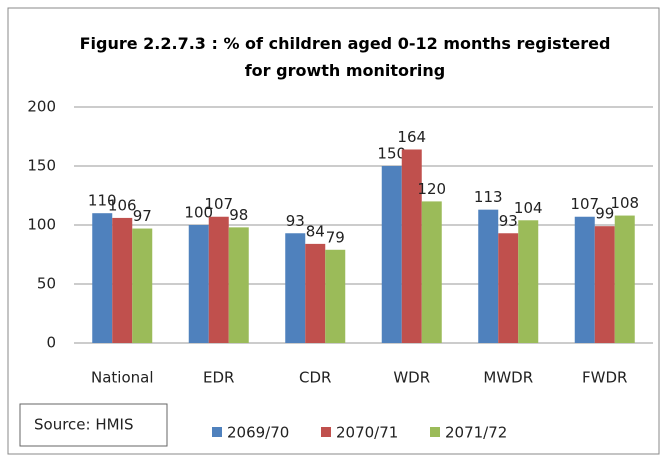  I want to click on value-label: 108, so click(624, 203).